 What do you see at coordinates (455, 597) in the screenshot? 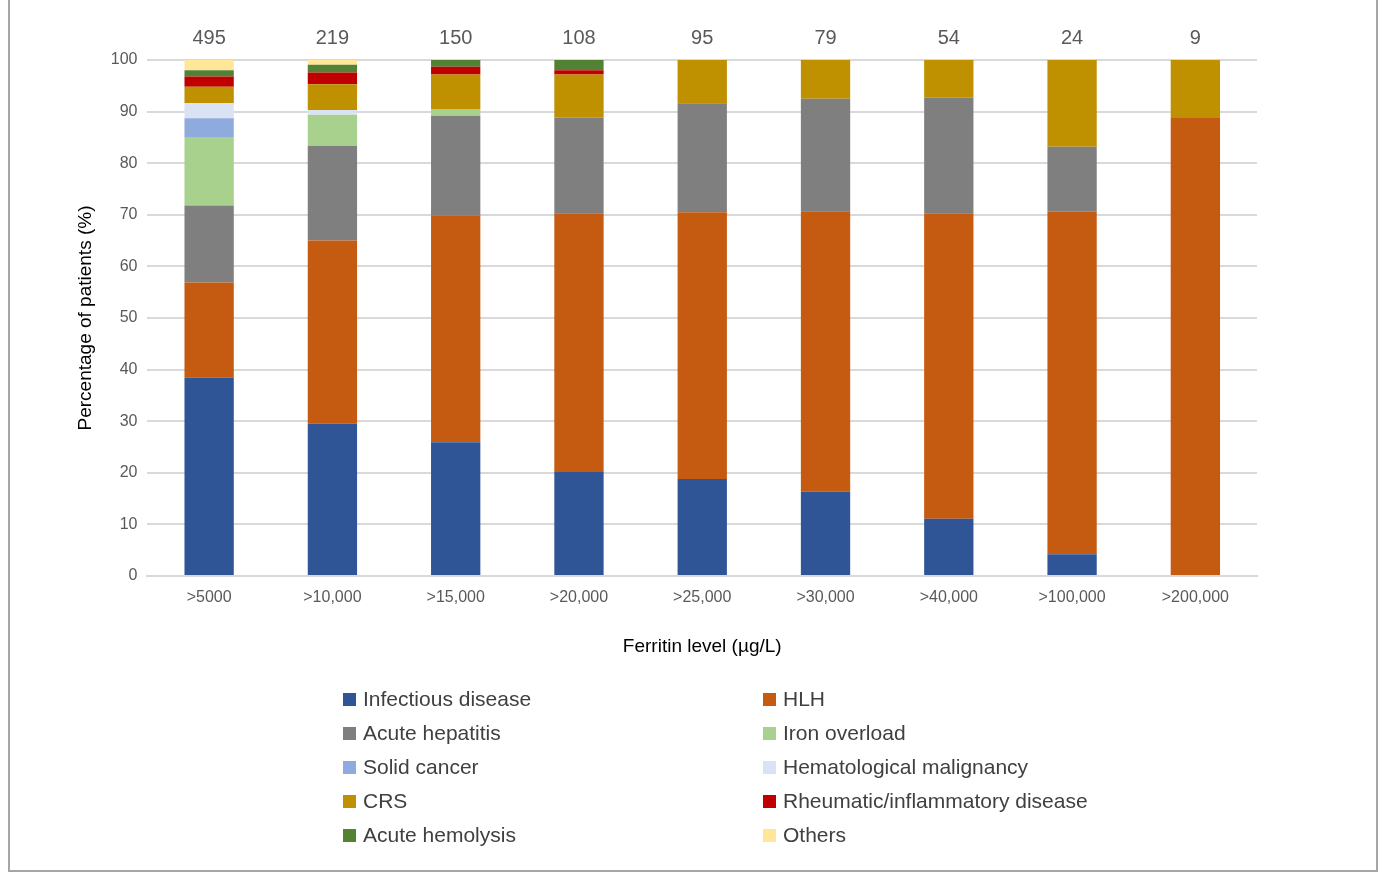
I see `x-tick-label: >15,000` at bounding box center [455, 597].